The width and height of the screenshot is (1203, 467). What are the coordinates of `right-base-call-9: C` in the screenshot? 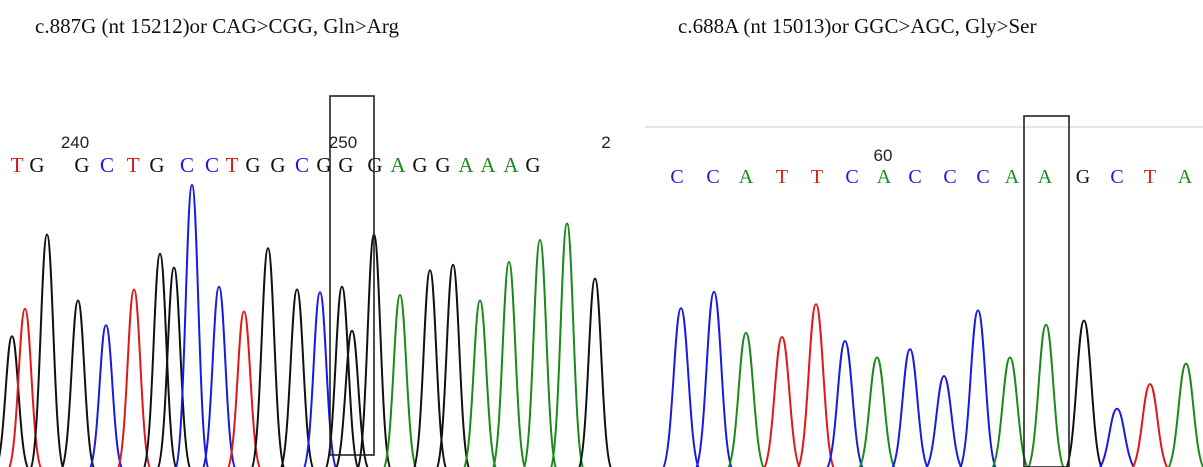 It's located at (982, 177).